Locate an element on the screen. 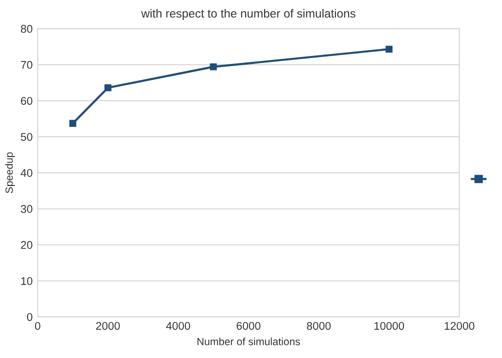 The height and width of the screenshot is (358, 502). x-tick-label: 4000 is located at coordinates (178, 326).